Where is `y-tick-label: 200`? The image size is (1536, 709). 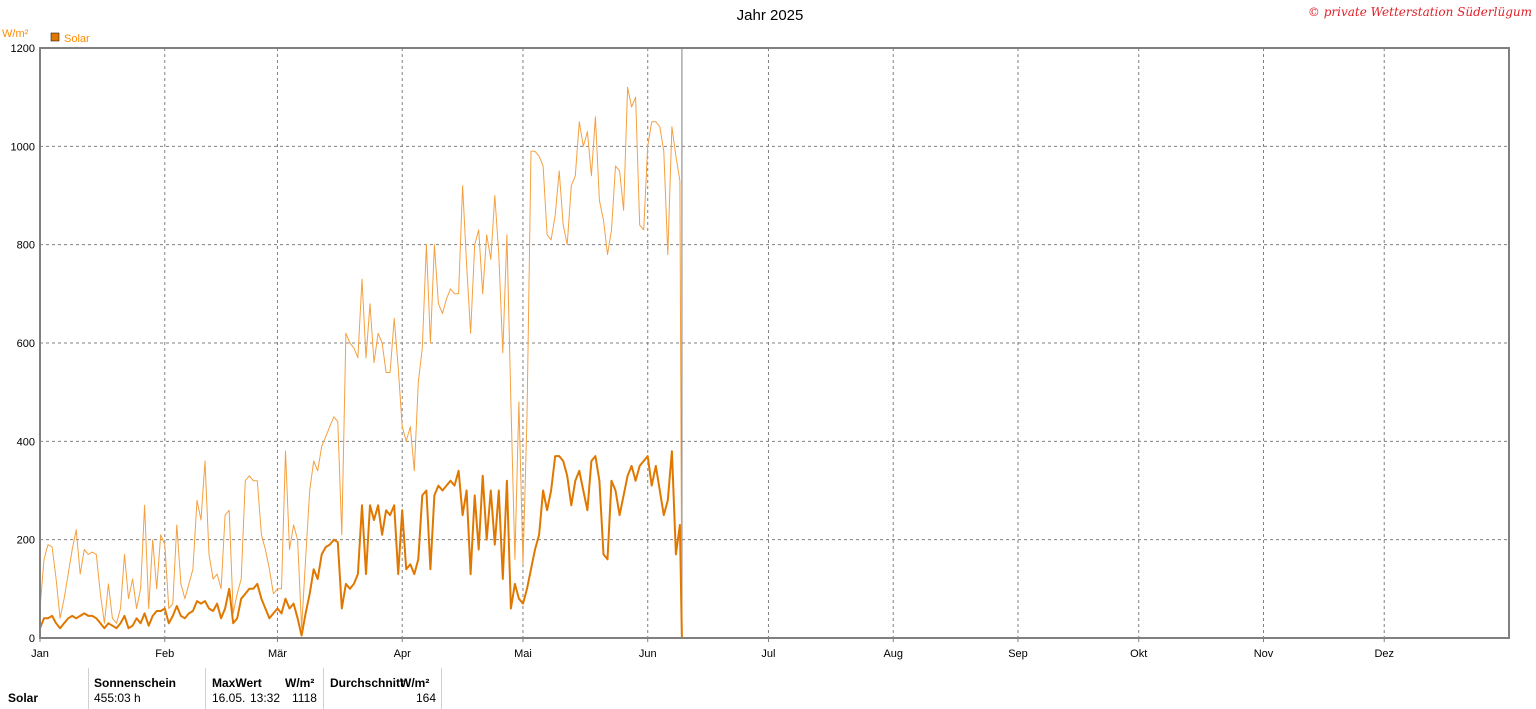
y-tick-label: 200 is located at coordinates (26, 541).